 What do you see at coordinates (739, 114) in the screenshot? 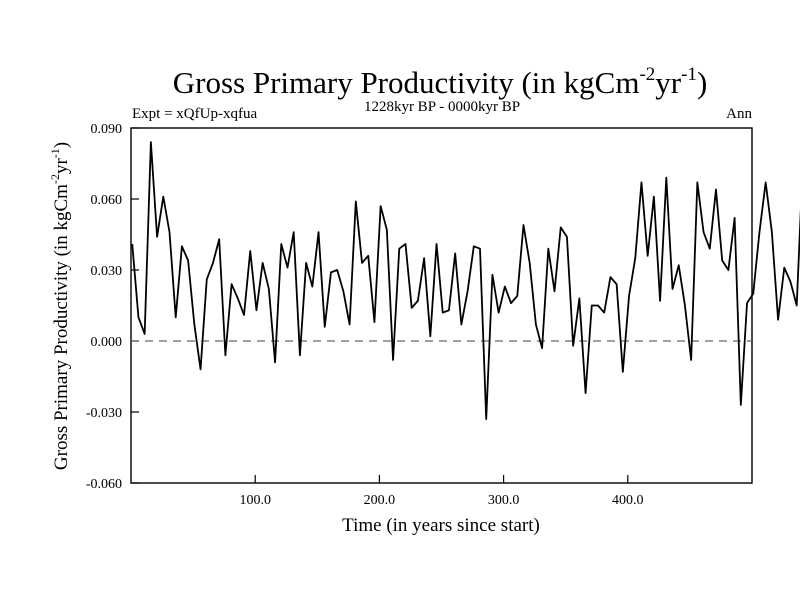
I see `season-label: Ann` at bounding box center [739, 114].